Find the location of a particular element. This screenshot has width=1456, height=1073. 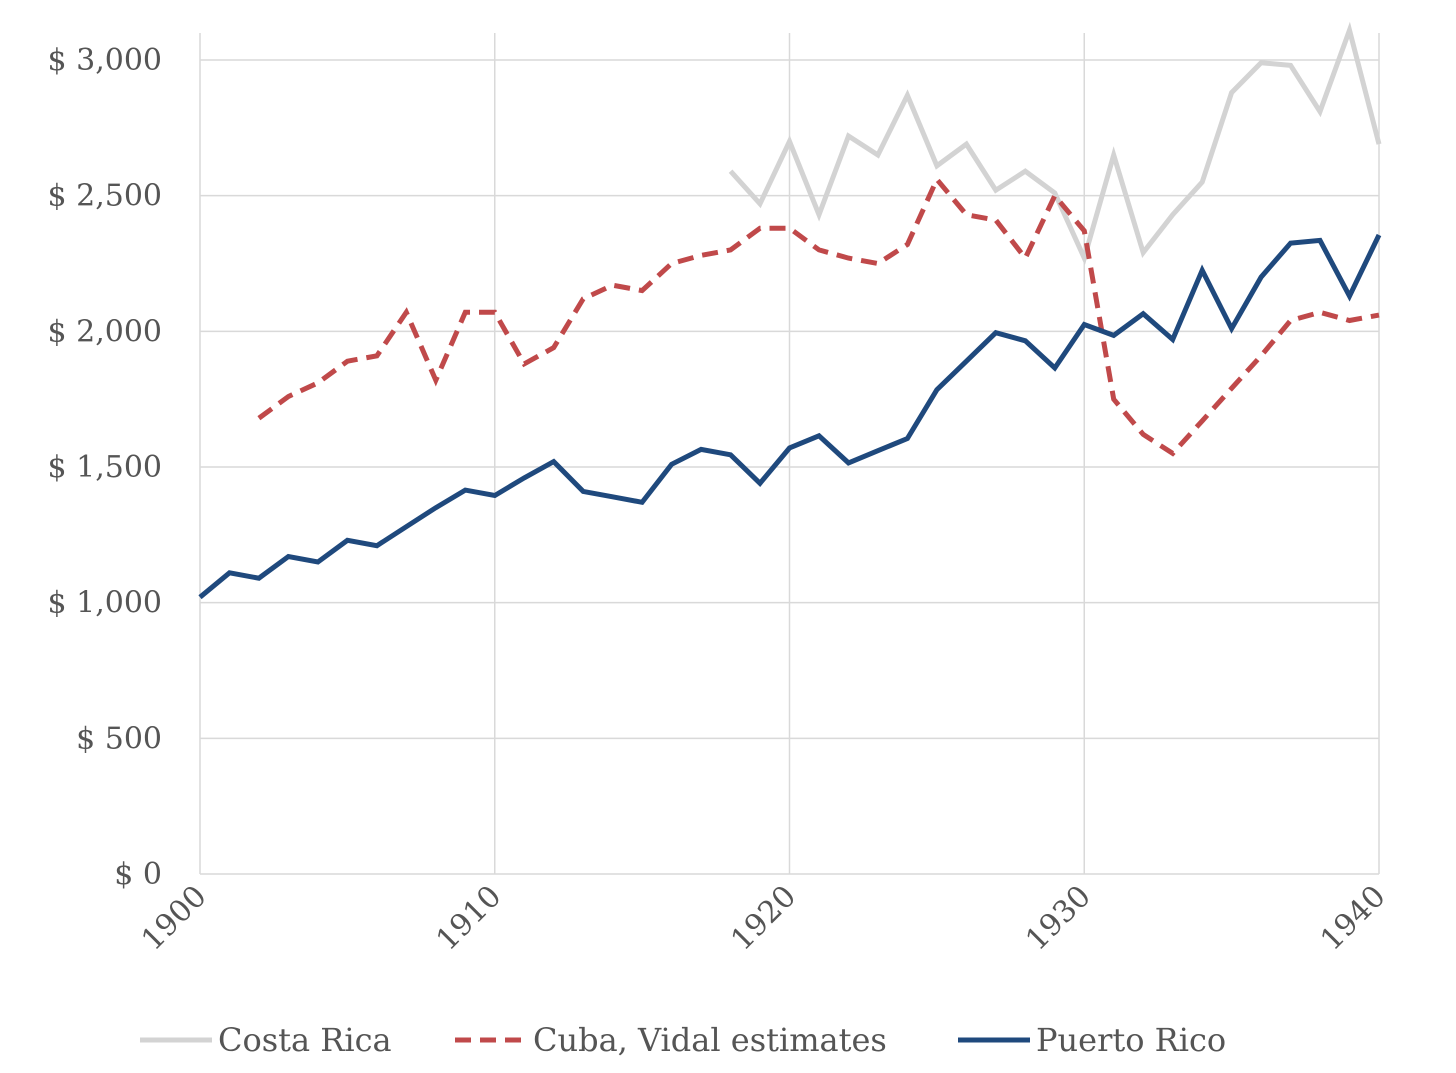

legend-label: Puerto Rico is located at coordinates (1131, 1040).